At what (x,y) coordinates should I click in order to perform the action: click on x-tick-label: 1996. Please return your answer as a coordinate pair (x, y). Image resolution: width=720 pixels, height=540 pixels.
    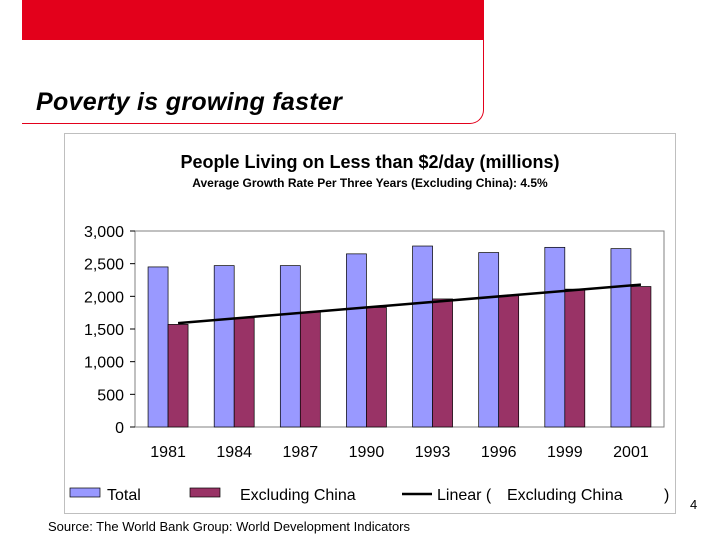
    Looking at the image, I should click on (499, 452).